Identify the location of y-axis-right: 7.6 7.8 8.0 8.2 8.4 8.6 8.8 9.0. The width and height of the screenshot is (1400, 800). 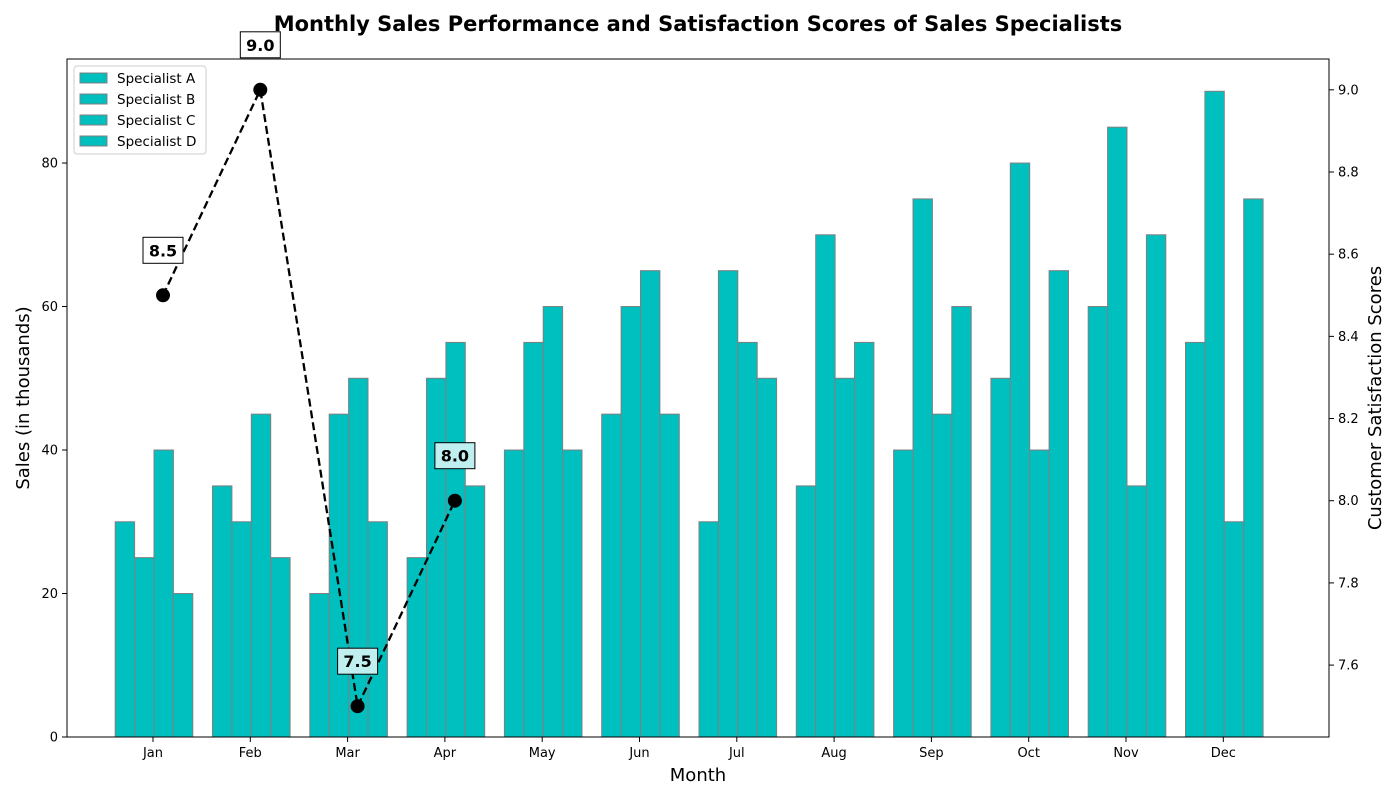
(1344, 378).